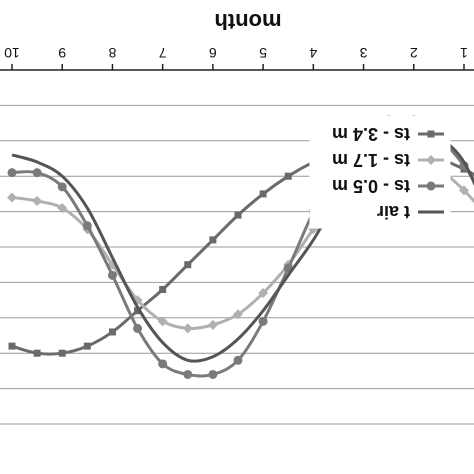  Describe the element at coordinates (12, 53) in the screenshot. I see `x-tick-label: 10` at that location.